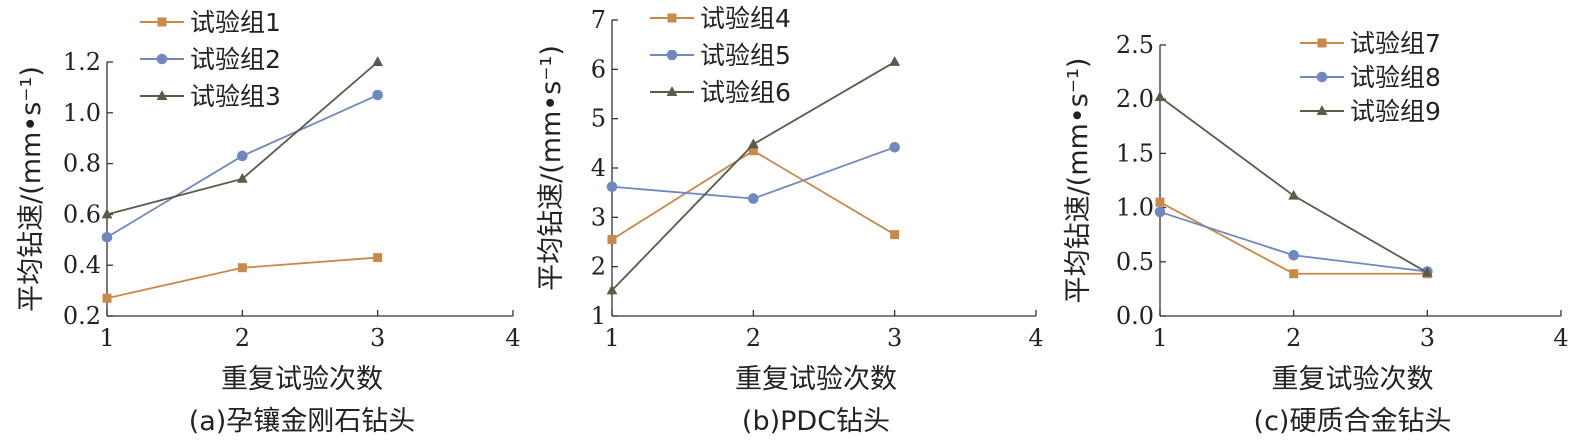 The width and height of the screenshot is (1571, 442). What do you see at coordinates (598, 69) in the screenshot?
I see `y-tick-label: 6` at bounding box center [598, 69].